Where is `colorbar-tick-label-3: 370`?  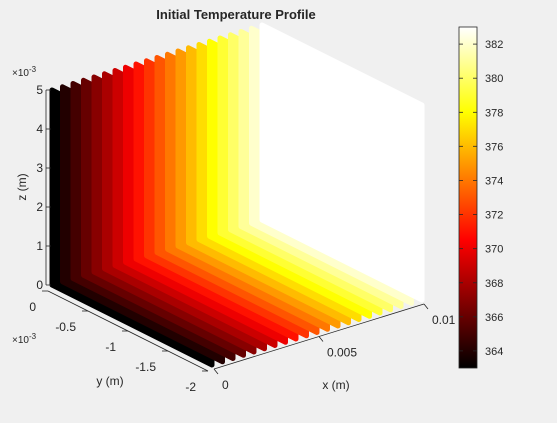 colorbar-tick-label-3: 370 is located at coordinates (494, 250).